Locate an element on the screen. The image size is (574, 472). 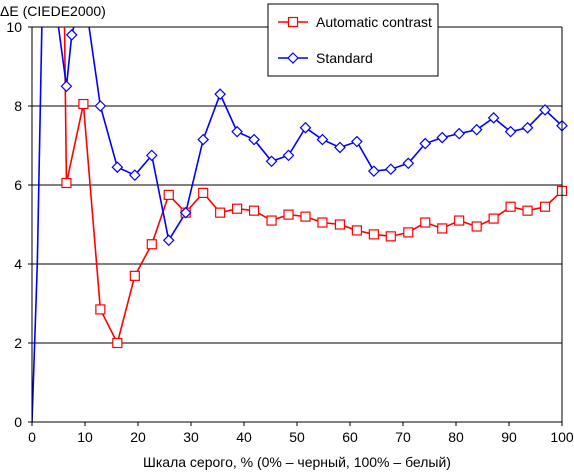
x-tick-label-0: 0 is located at coordinates (32, 437).